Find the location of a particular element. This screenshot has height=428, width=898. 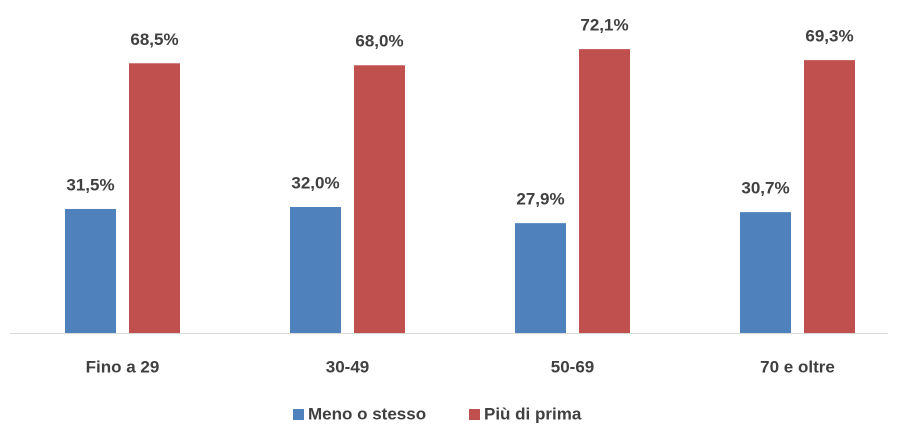

x-tick-label: 70 e oltre is located at coordinates (797, 366).